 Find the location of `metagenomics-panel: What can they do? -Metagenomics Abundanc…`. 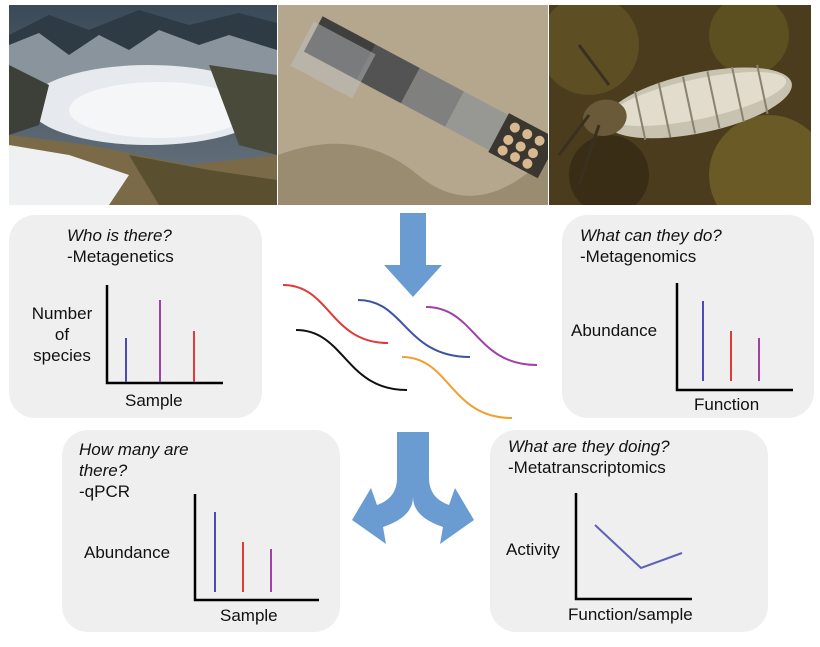

metagenomics-panel: What can they do? -Metagenomics Abundanc… is located at coordinates (688, 316).